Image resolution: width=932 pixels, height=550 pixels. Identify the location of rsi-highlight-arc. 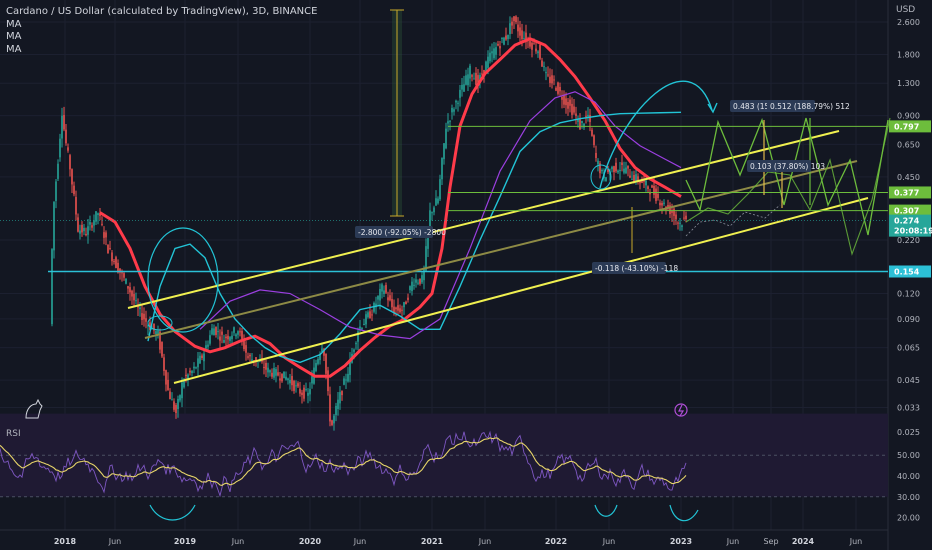
(684, 513).